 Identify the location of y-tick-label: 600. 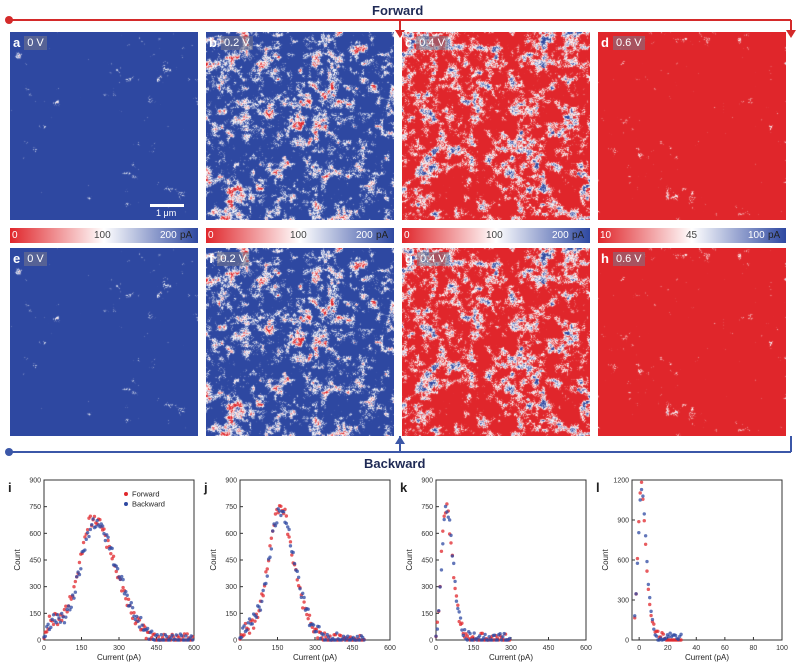
(35, 534).